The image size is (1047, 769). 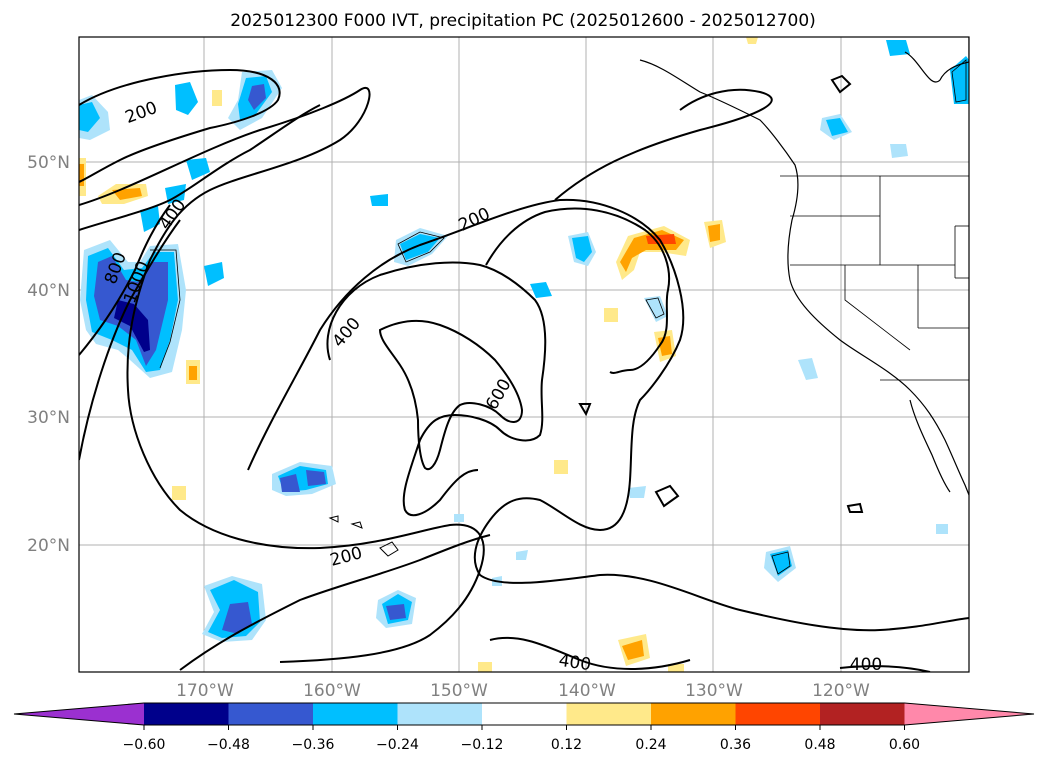 What do you see at coordinates (841, 84) in the screenshot?
I see `contour-small-ne` at bounding box center [841, 84].